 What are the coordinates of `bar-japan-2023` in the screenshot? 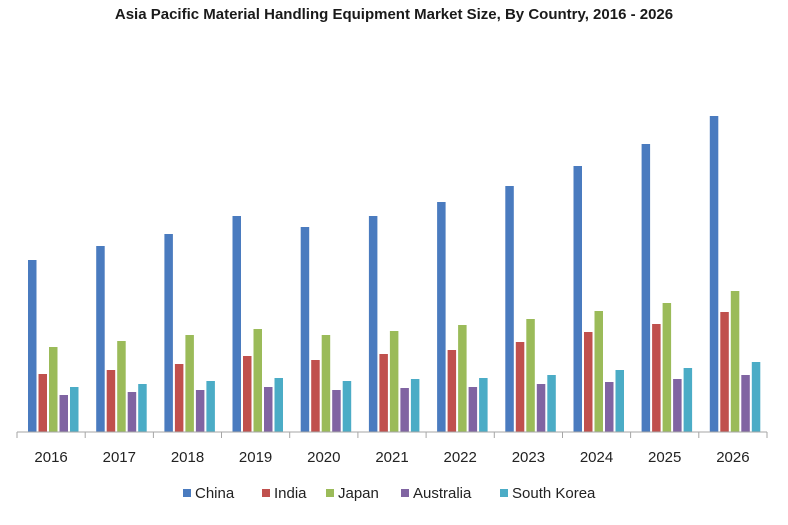 It's located at (530, 375).